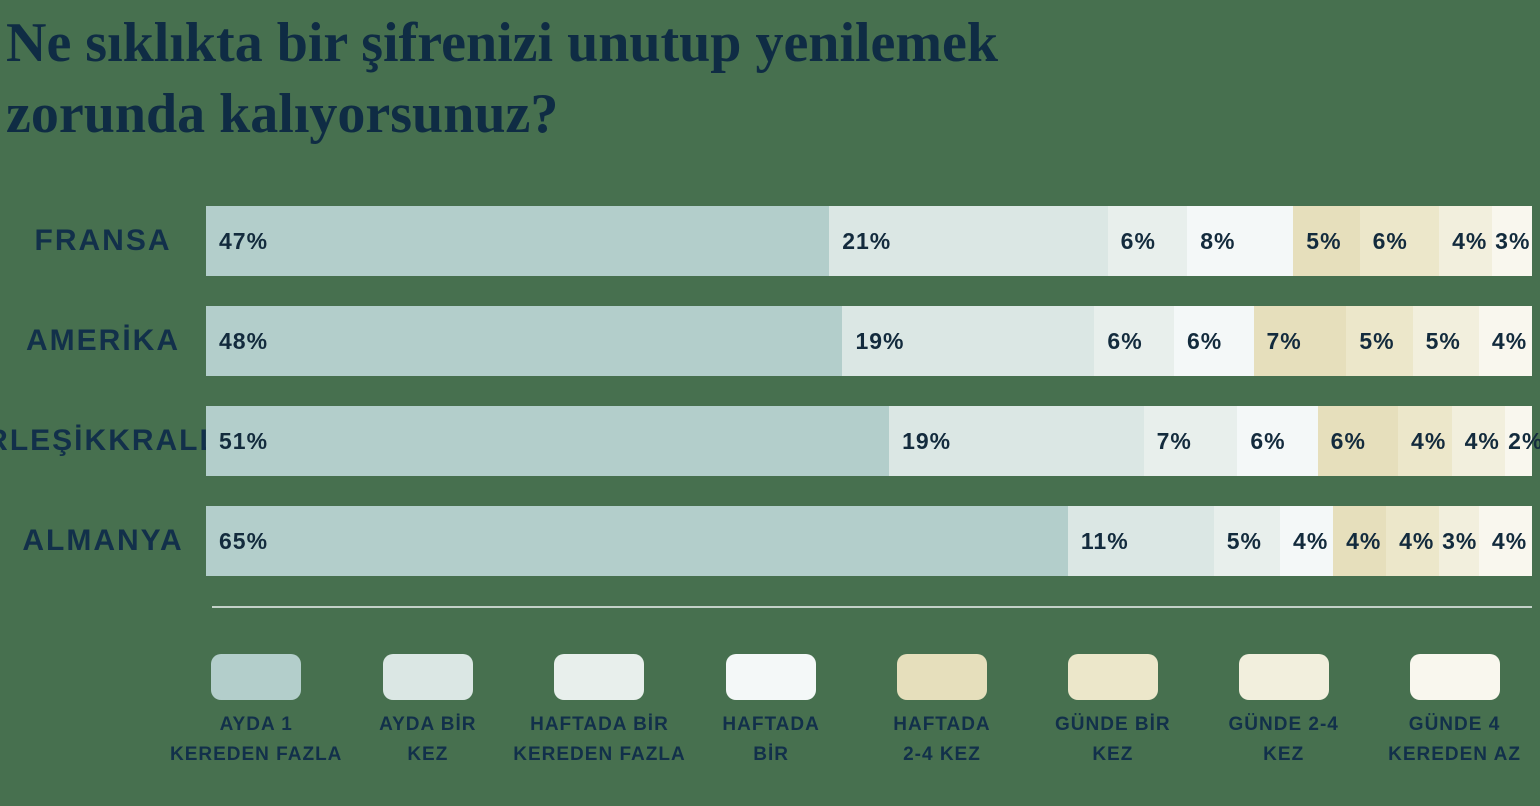 This screenshot has height=806, width=1540. I want to click on segment-value-label: 65%, so click(244, 540).